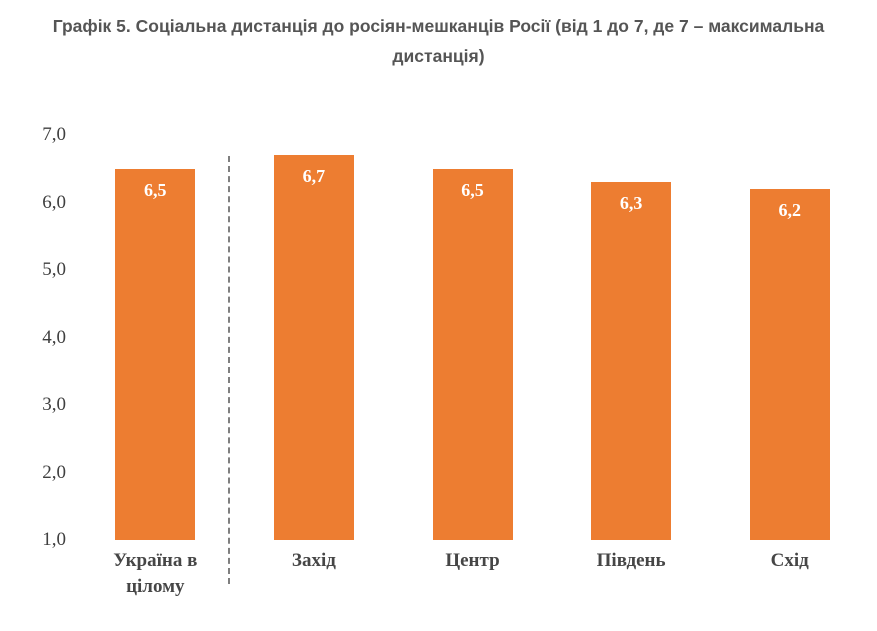 This screenshot has width=877, height=631. What do you see at coordinates (155, 573) in the screenshot?
I see `category-label: Україна в цілому` at bounding box center [155, 573].